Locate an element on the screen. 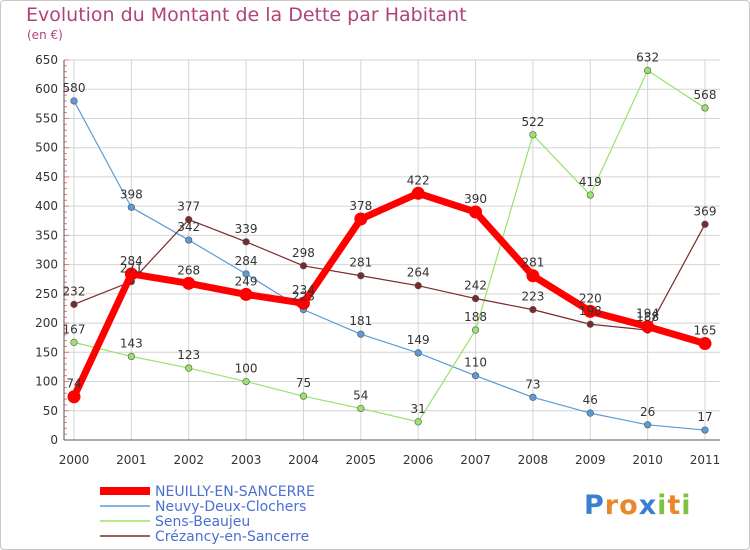  x-tick-label: 2003 is located at coordinates (246, 460).